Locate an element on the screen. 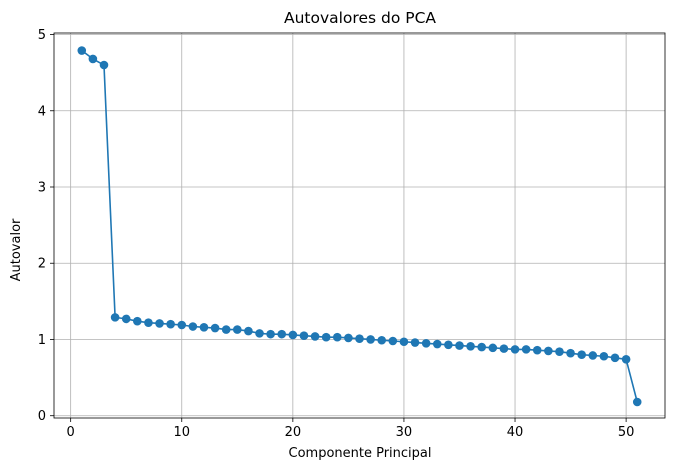  chart-title: Autovalores do PCA is located at coordinates (360, 18).